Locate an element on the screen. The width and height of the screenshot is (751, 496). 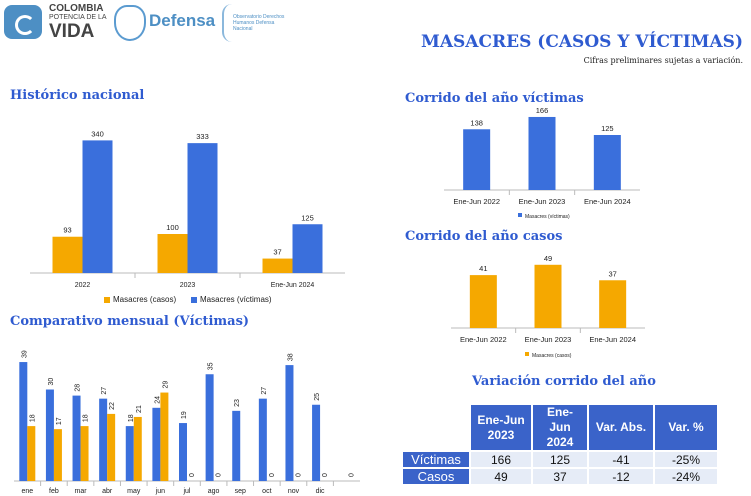
x-tick-label: jun is located at coordinates (160, 491).